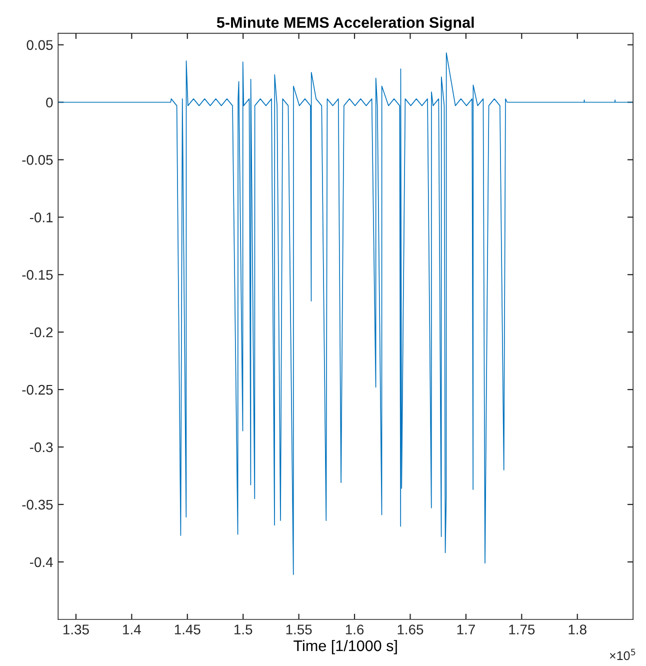 The width and height of the screenshot is (646, 666). What do you see at coordinates (39, 45) in the screenshot?
I see `y-tick-label: 0.05` at bounding box center [39, 45].